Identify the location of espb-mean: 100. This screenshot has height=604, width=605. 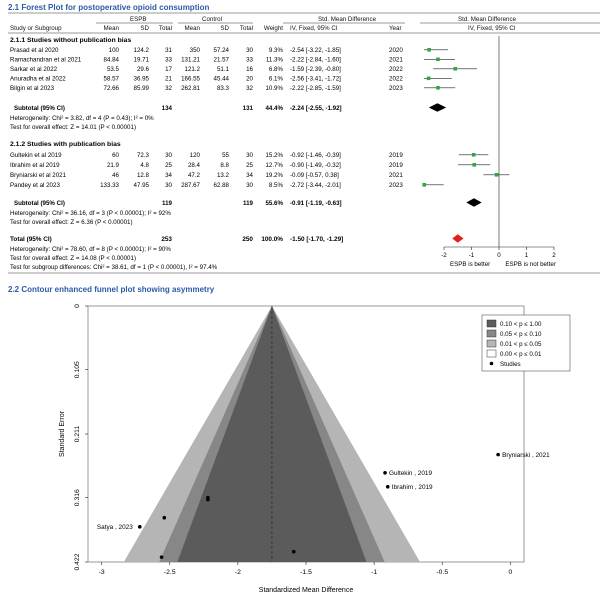
(114, 50).